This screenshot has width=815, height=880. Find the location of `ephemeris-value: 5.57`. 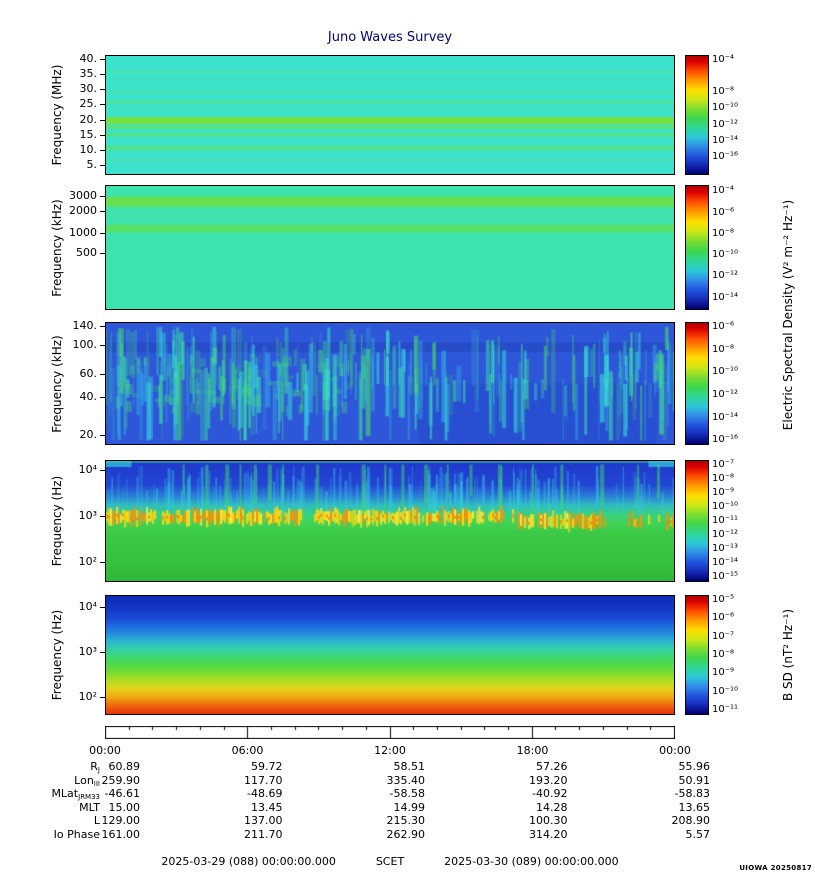

ephemeris-value: 5.57 is located at coordinates (698, 834).